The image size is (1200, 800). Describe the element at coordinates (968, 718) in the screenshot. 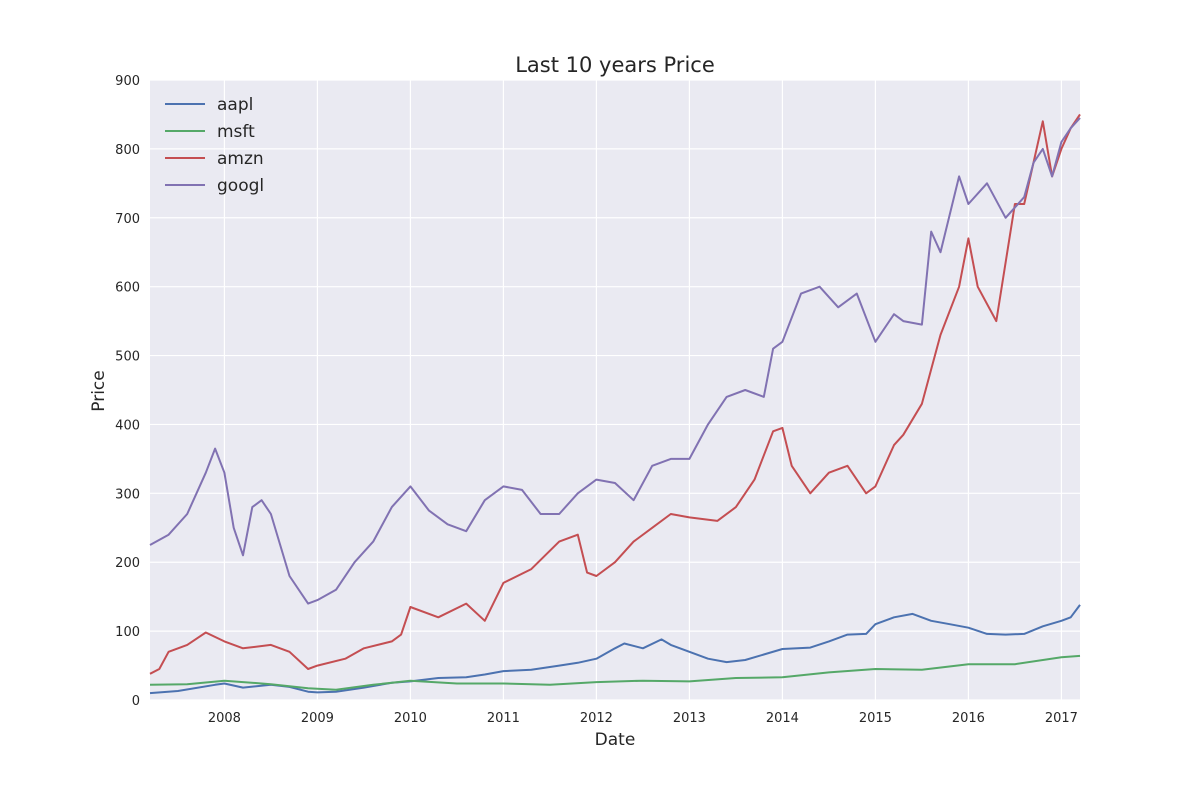

I see `x-tick-label: 2016` at that location.